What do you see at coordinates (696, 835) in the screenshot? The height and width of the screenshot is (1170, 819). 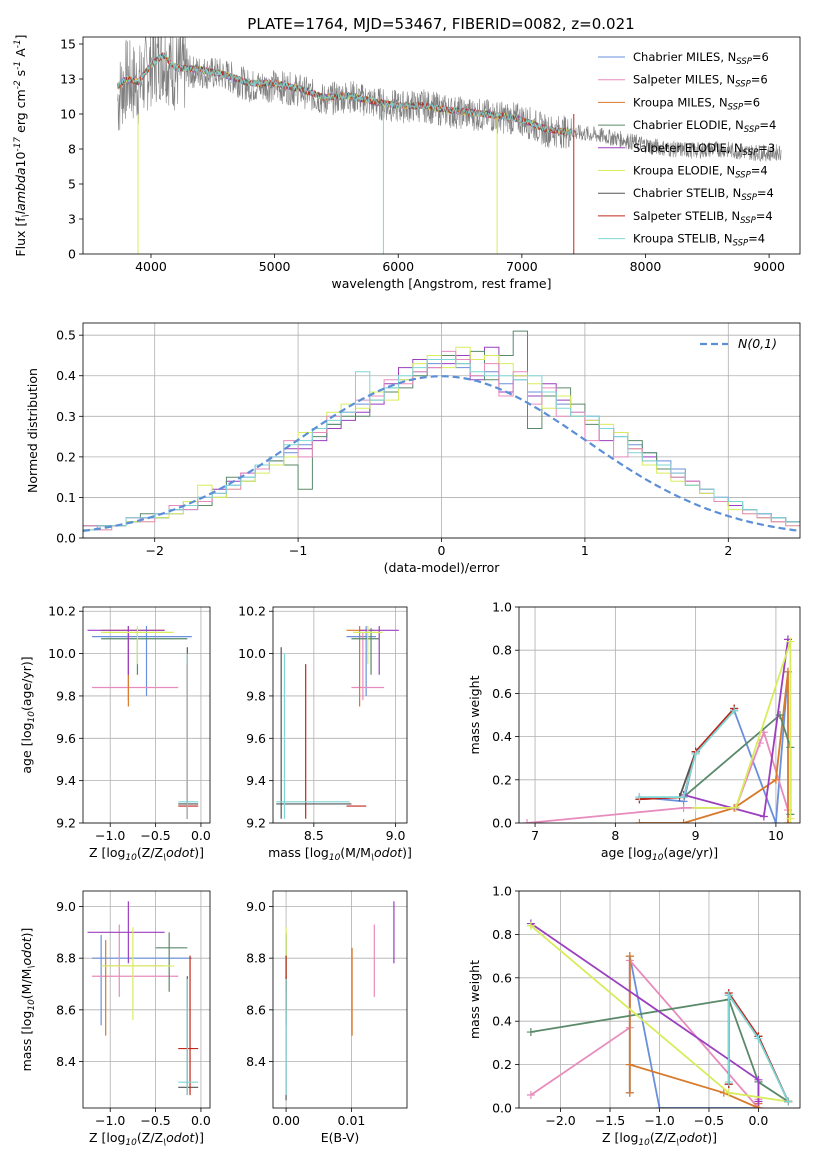 I see `x-tick-label: 9` at bounding box center [696, 835].